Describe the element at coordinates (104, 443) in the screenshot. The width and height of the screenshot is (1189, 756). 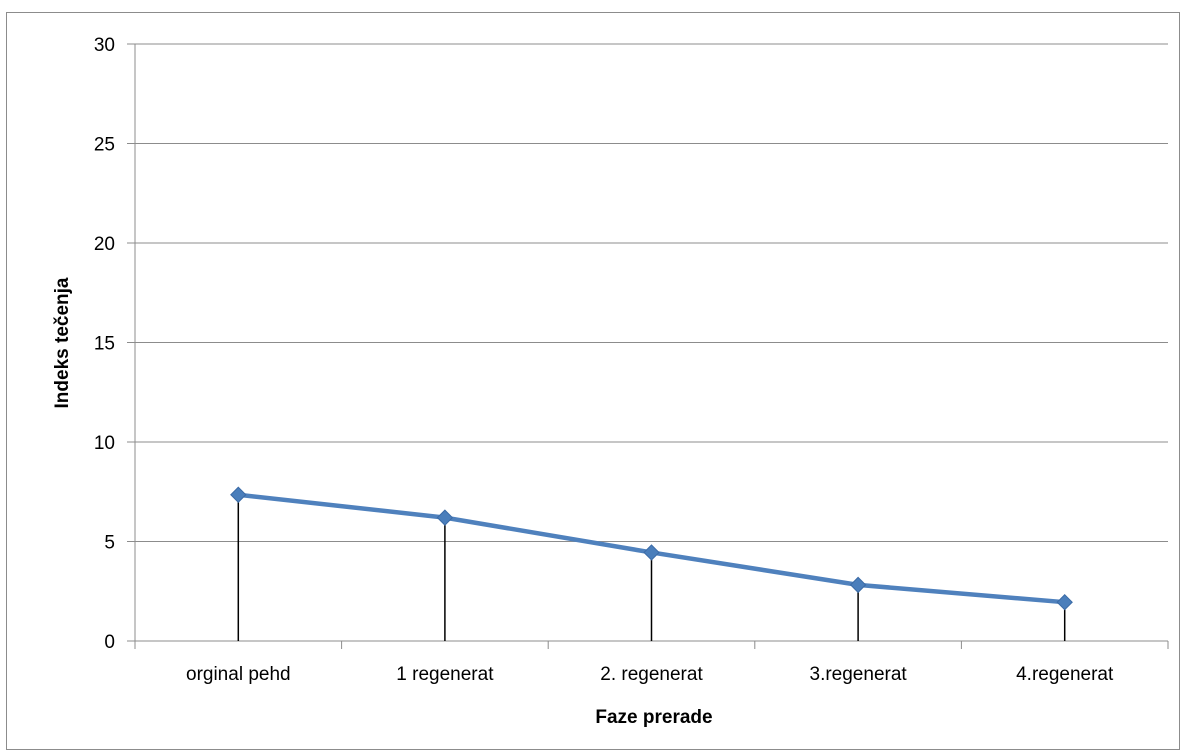
I see `y-tick-label: 10` at that location.